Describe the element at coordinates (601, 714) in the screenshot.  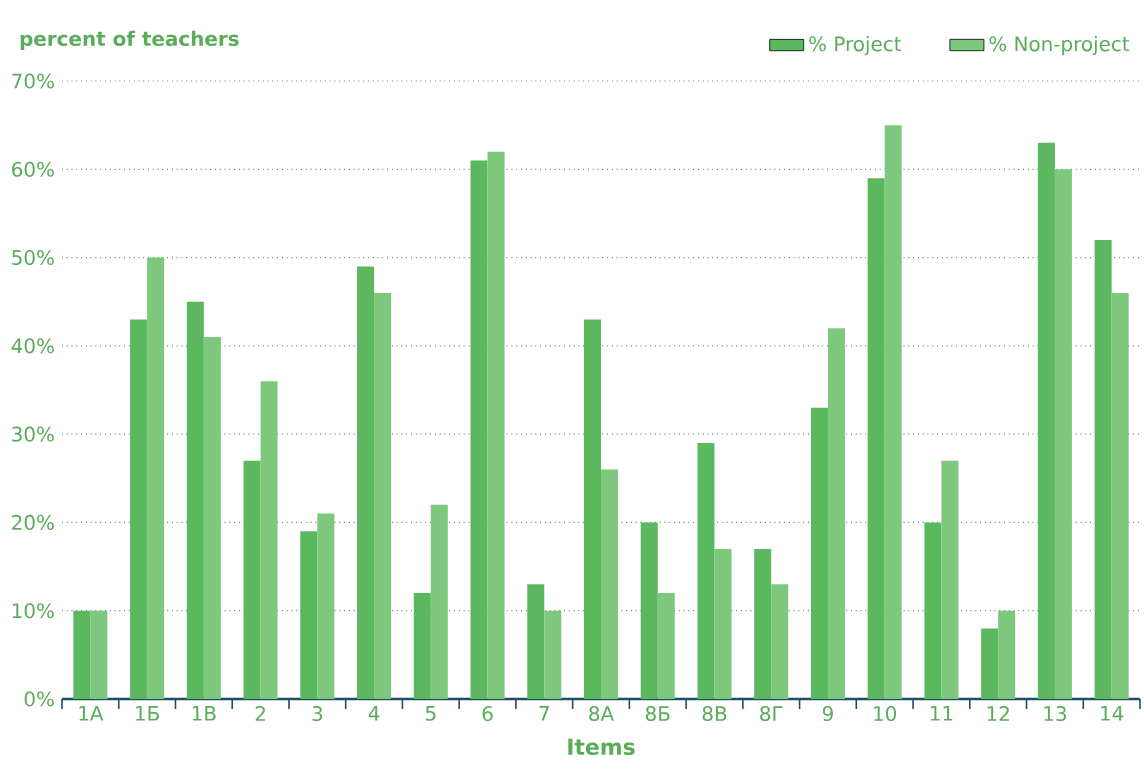
I see `x-tick-label: 8А` at that location.